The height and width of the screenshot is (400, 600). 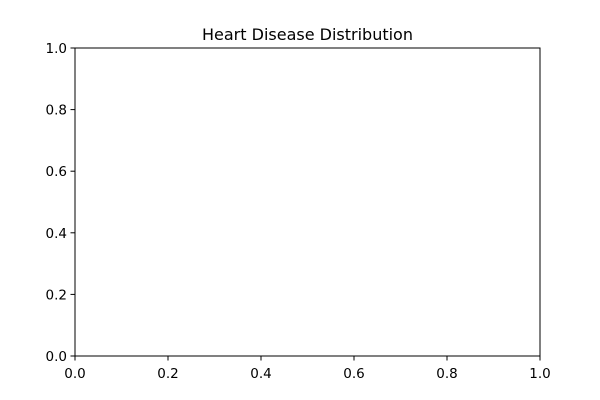 I want to click on x-tick-label: 0.4, so click(x=260, y=374).